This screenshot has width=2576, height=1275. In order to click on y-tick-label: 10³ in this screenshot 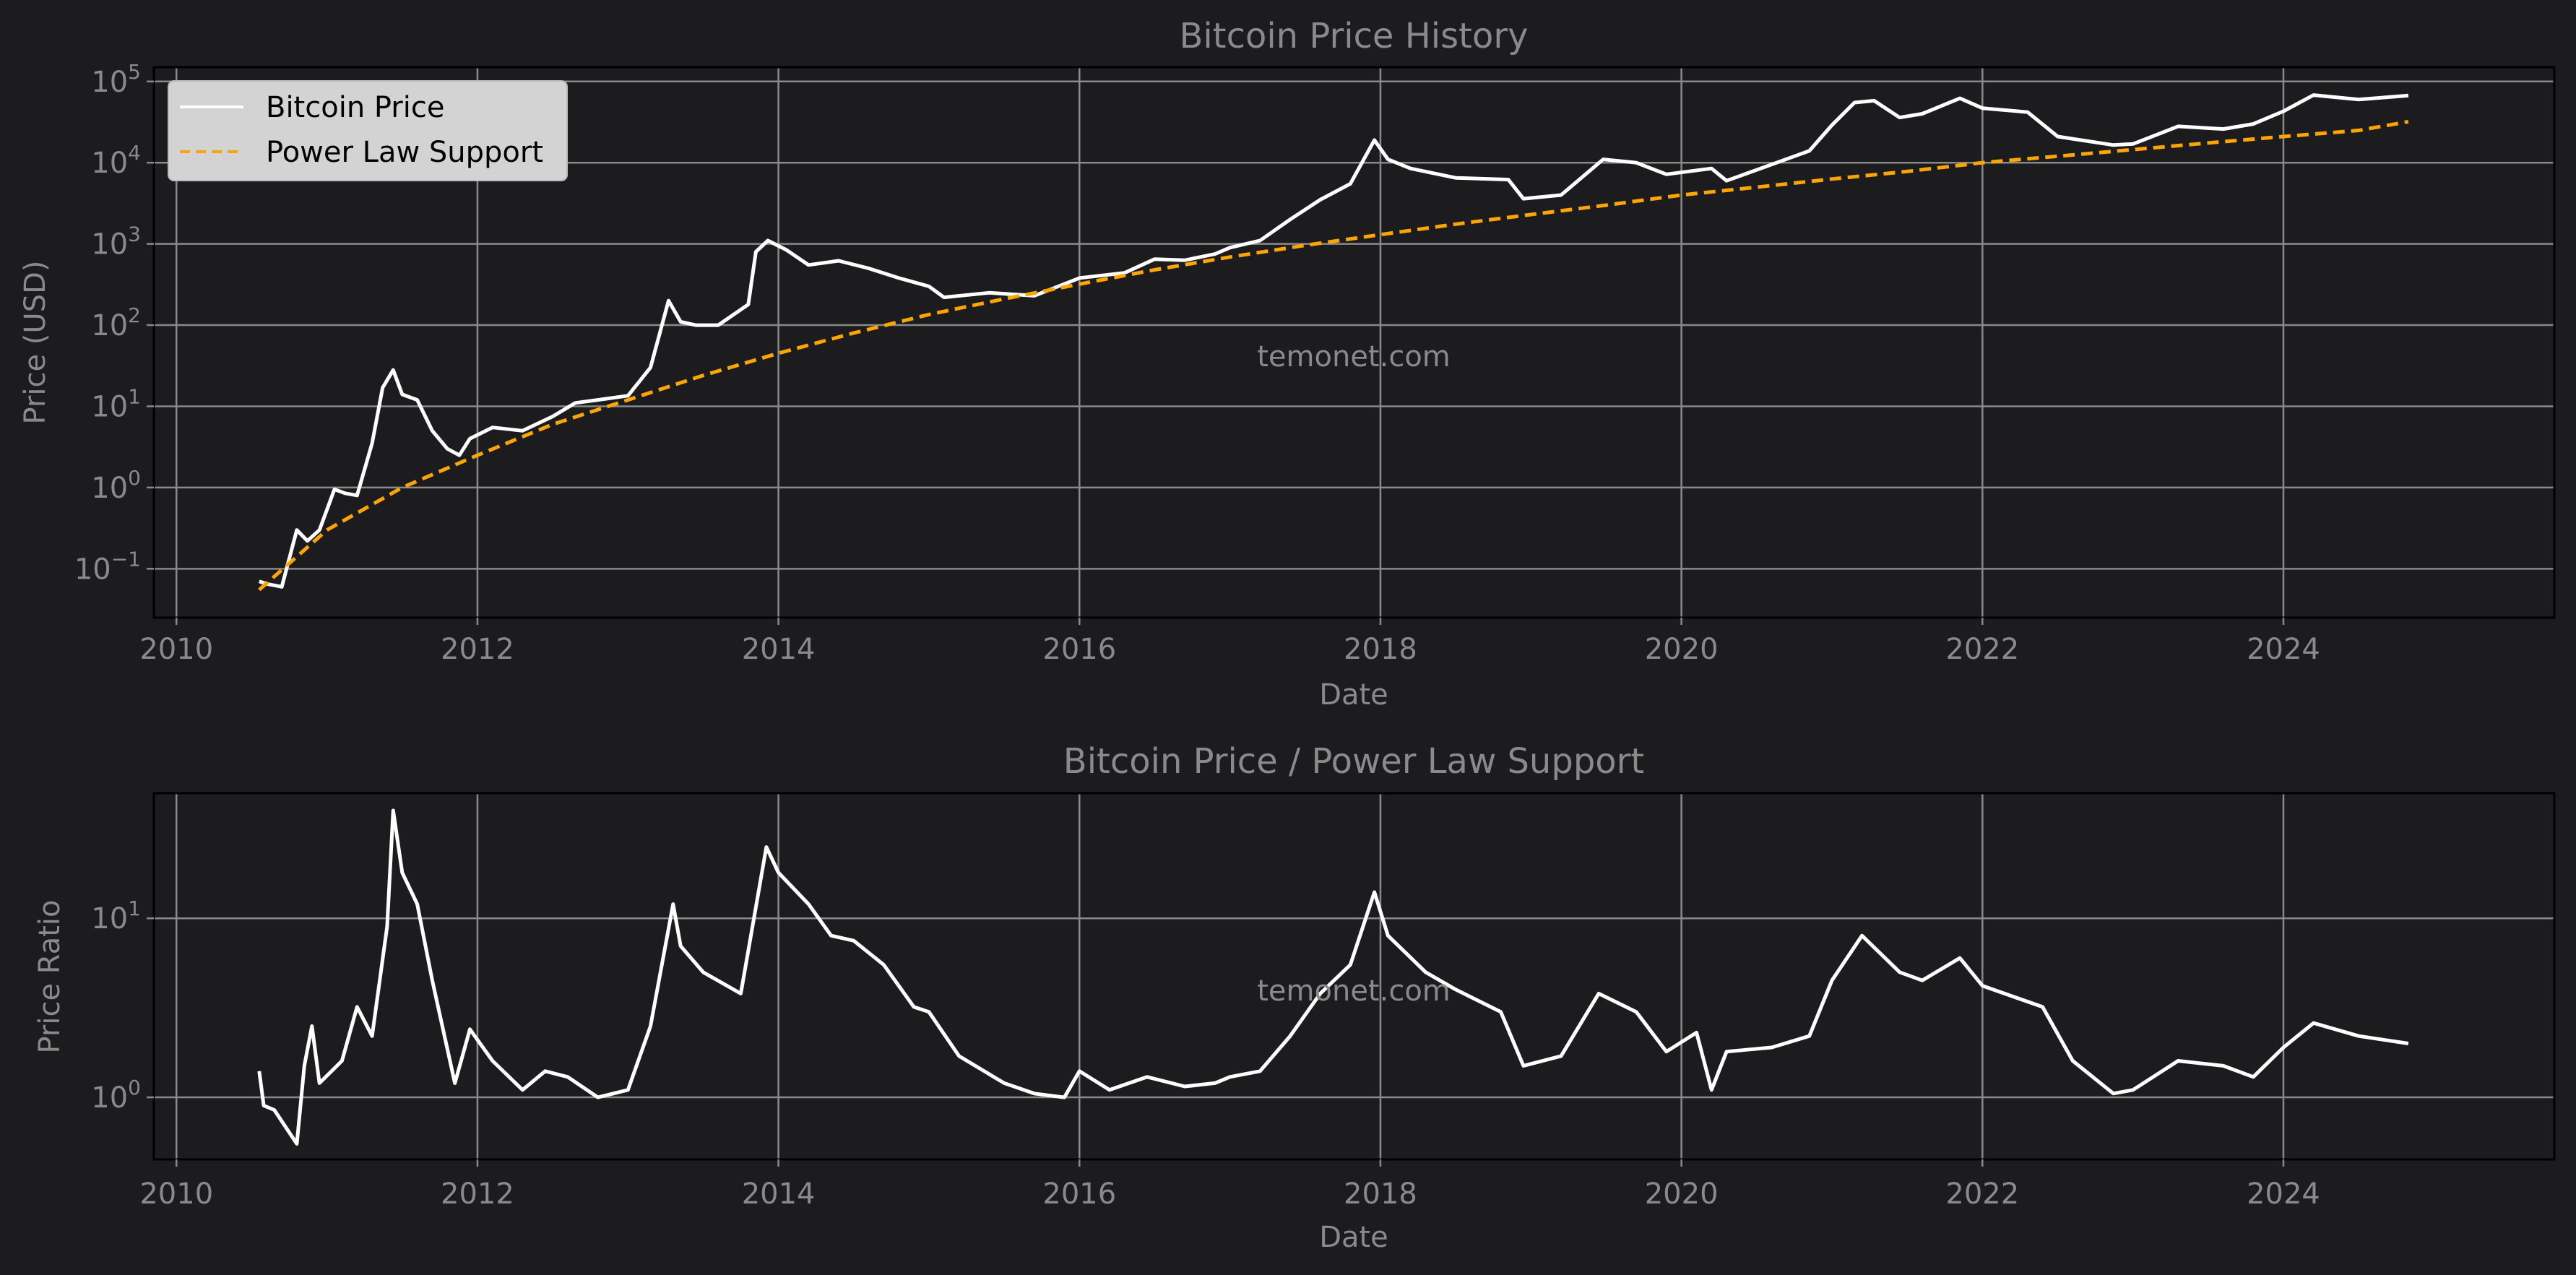, I will do `click(116, 242)`.